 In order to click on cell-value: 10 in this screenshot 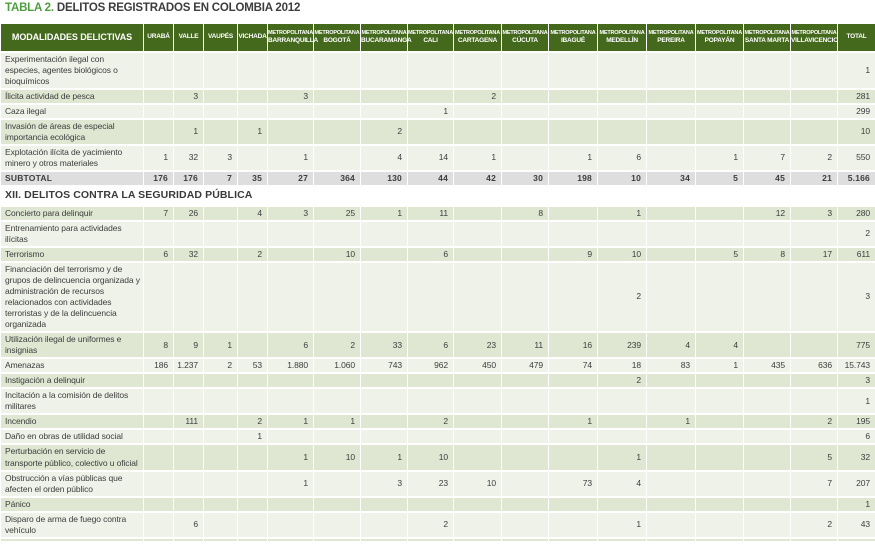, I will do `click(622, 254)`.